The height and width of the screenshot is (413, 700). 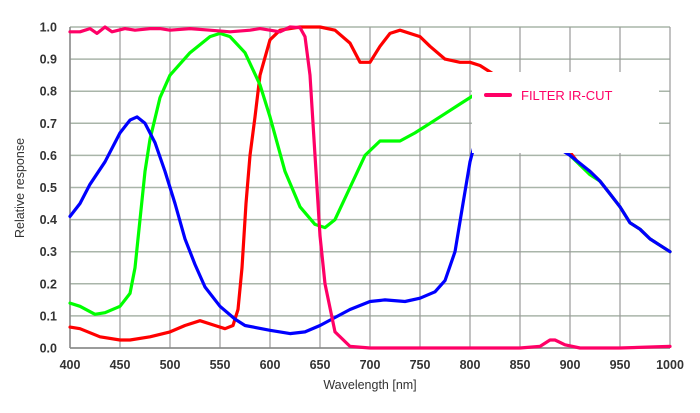 What do you see at coordinates (48, 349) in the screenshot?
I see `y-tick-label: 0.0` at bounding box center [48, 349].